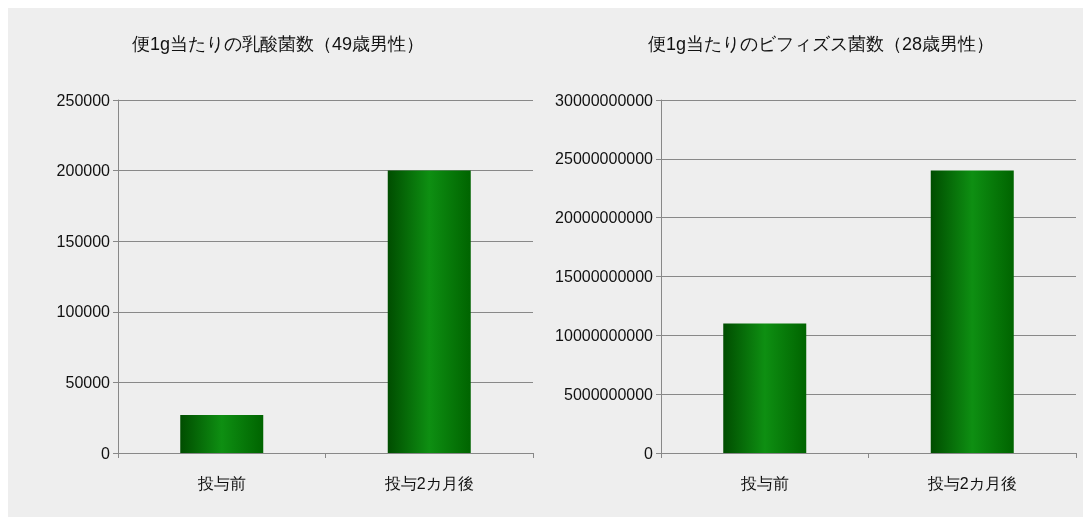  What do you see at coordinates (83, 171) in the screenshot?
I see `y-tick-label: 200000` at bounding box center [83, 171].